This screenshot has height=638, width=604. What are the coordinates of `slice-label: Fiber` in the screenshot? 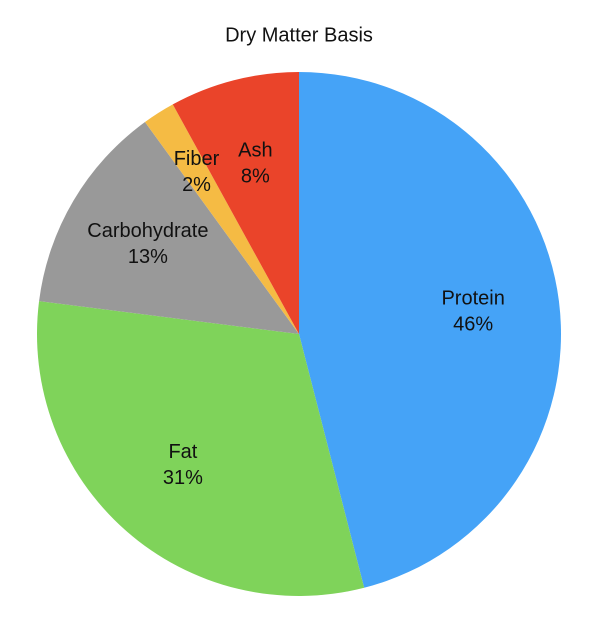 It's located at (197, 159).